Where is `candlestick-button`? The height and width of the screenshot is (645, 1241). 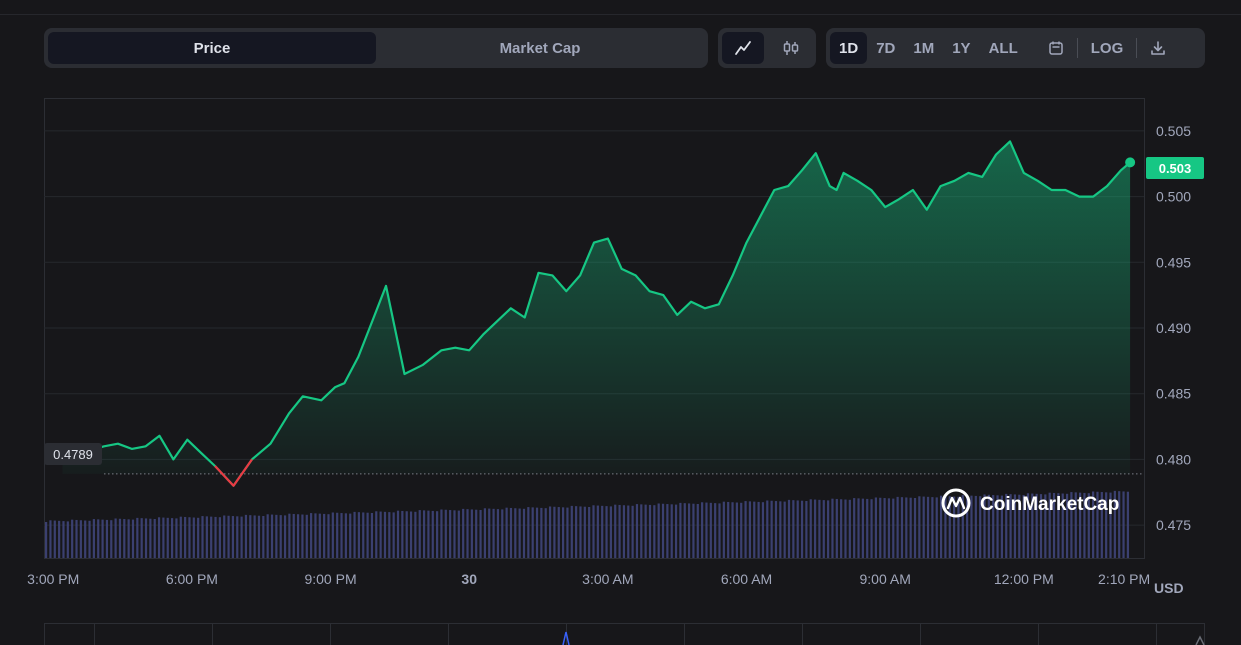 candlestick-button is located at coordinates (791, 48).